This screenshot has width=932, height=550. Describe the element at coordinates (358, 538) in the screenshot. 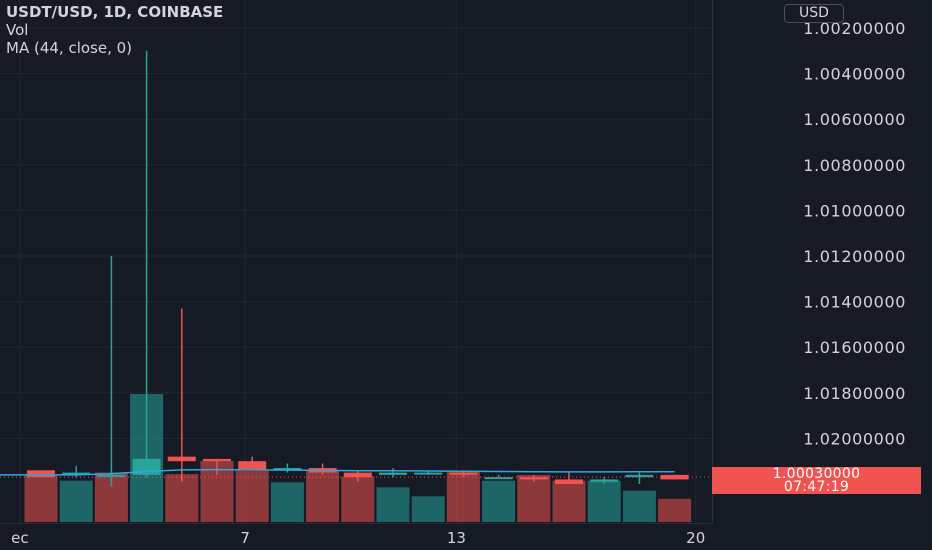

I see `time-scale: ec 7 13 20` at that location.